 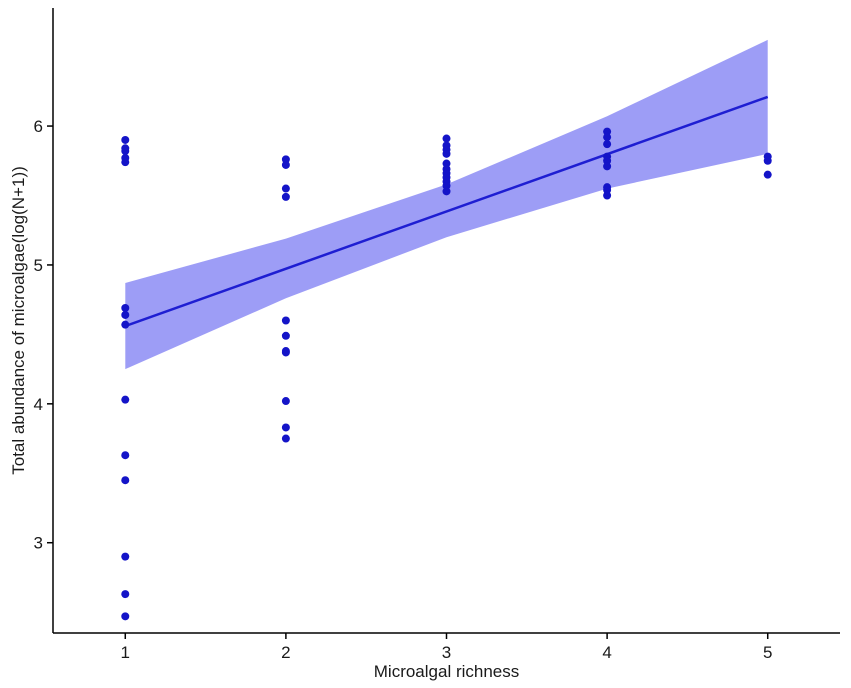 I want to click on y-axis-title: Total abundance of microalgae(log(N+1)), so click(x=18, y=320).